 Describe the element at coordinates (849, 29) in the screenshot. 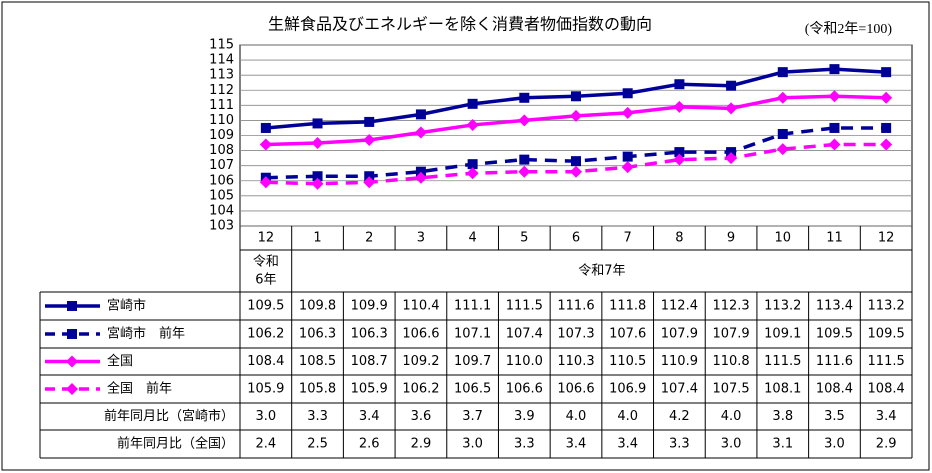

I see `chart-subtitle: (令和2年=100)` at that location.